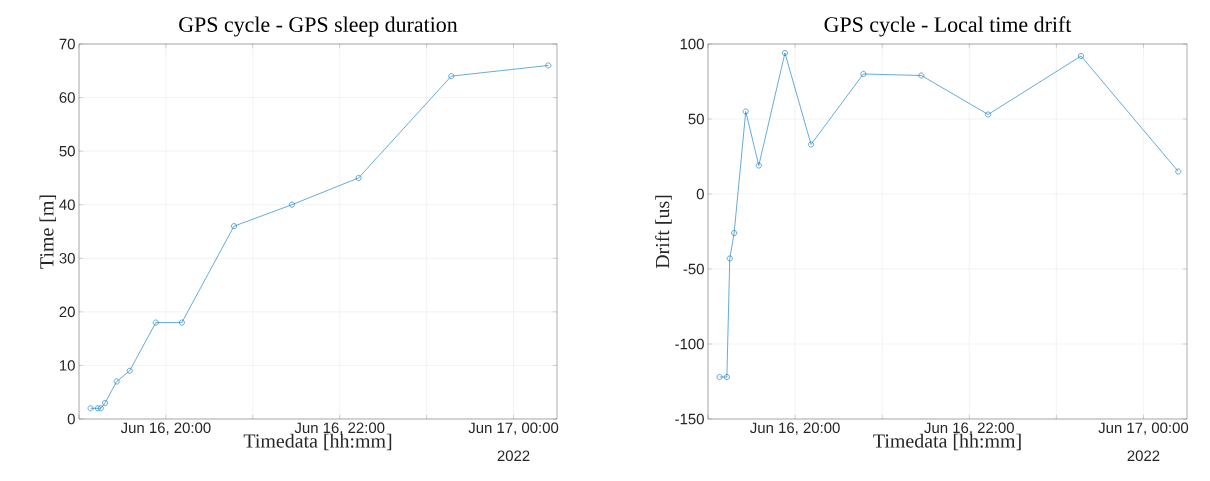  Describe the element at coordinates (693, 269) in the screenshot. I see `y-tick-label: -50` at that location.